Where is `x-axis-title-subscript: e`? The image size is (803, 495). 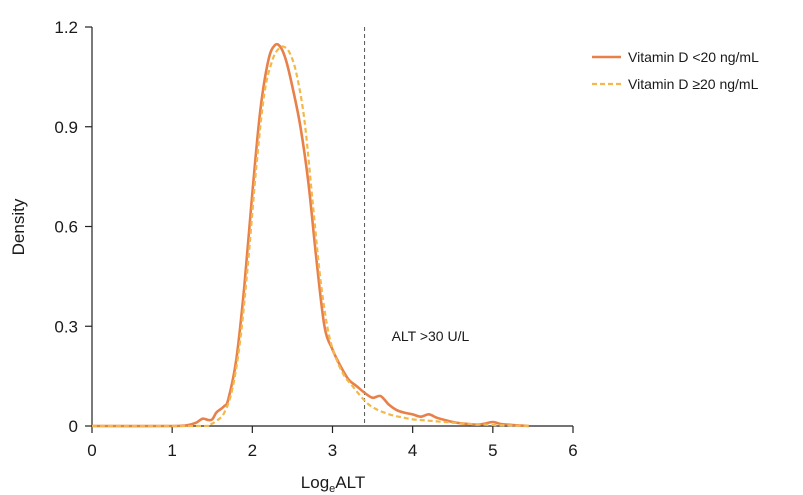 x-axis-title-subscript: e is located at coordinates (332, 489).